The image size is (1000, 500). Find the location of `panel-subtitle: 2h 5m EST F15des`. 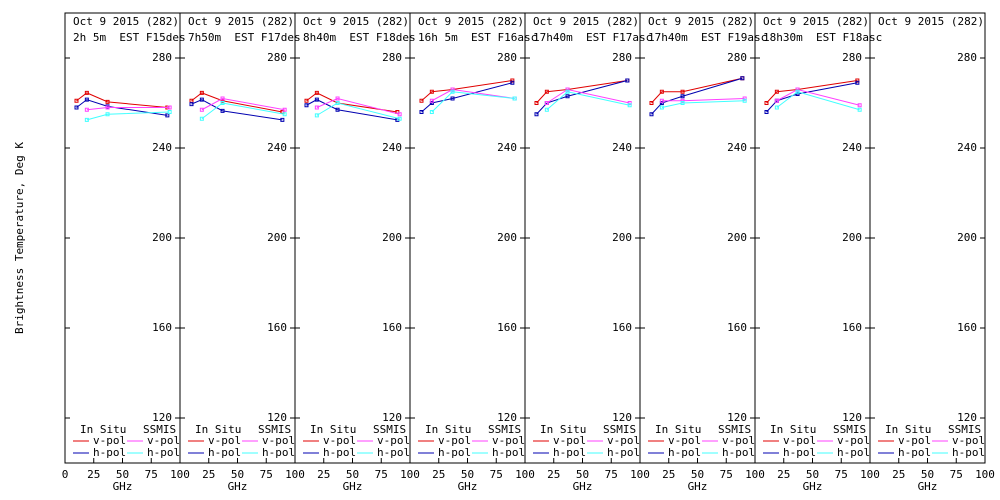

panel-subtitle: 2h 5m EST F15des is located at coordinates (129, 37).